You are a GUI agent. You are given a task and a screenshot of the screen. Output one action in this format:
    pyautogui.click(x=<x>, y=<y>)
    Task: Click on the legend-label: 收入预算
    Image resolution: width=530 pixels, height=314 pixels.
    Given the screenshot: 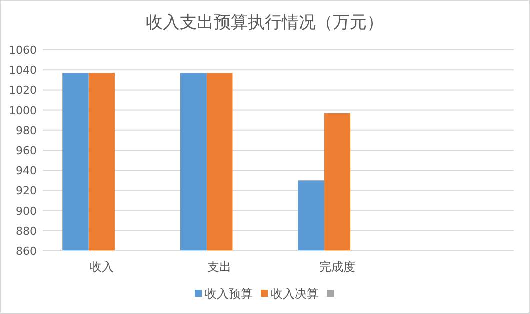 What is the action you would take?
    pyautogui.click(x=229, y=294)
    